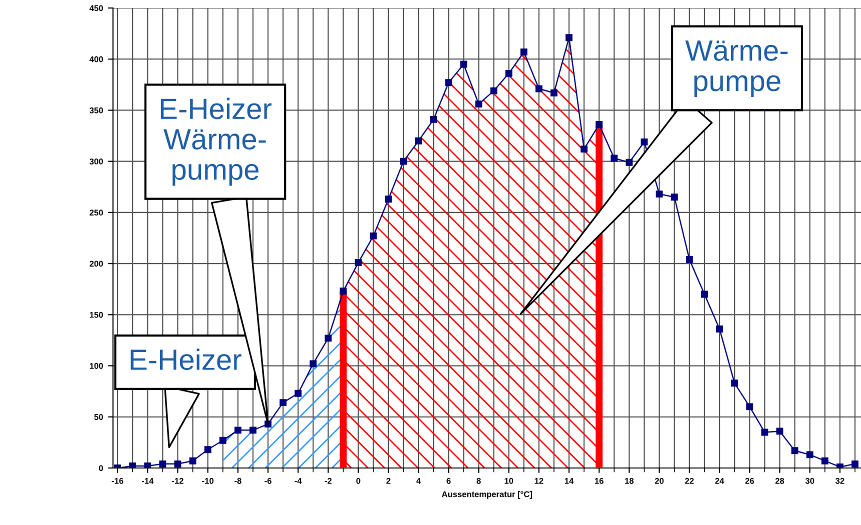 Image resolution: width=861 pixels, height=525 pixels. Describe the element at coordinates (208, 481) in the screenshot. I see `x-tick-label: -10` at that location.